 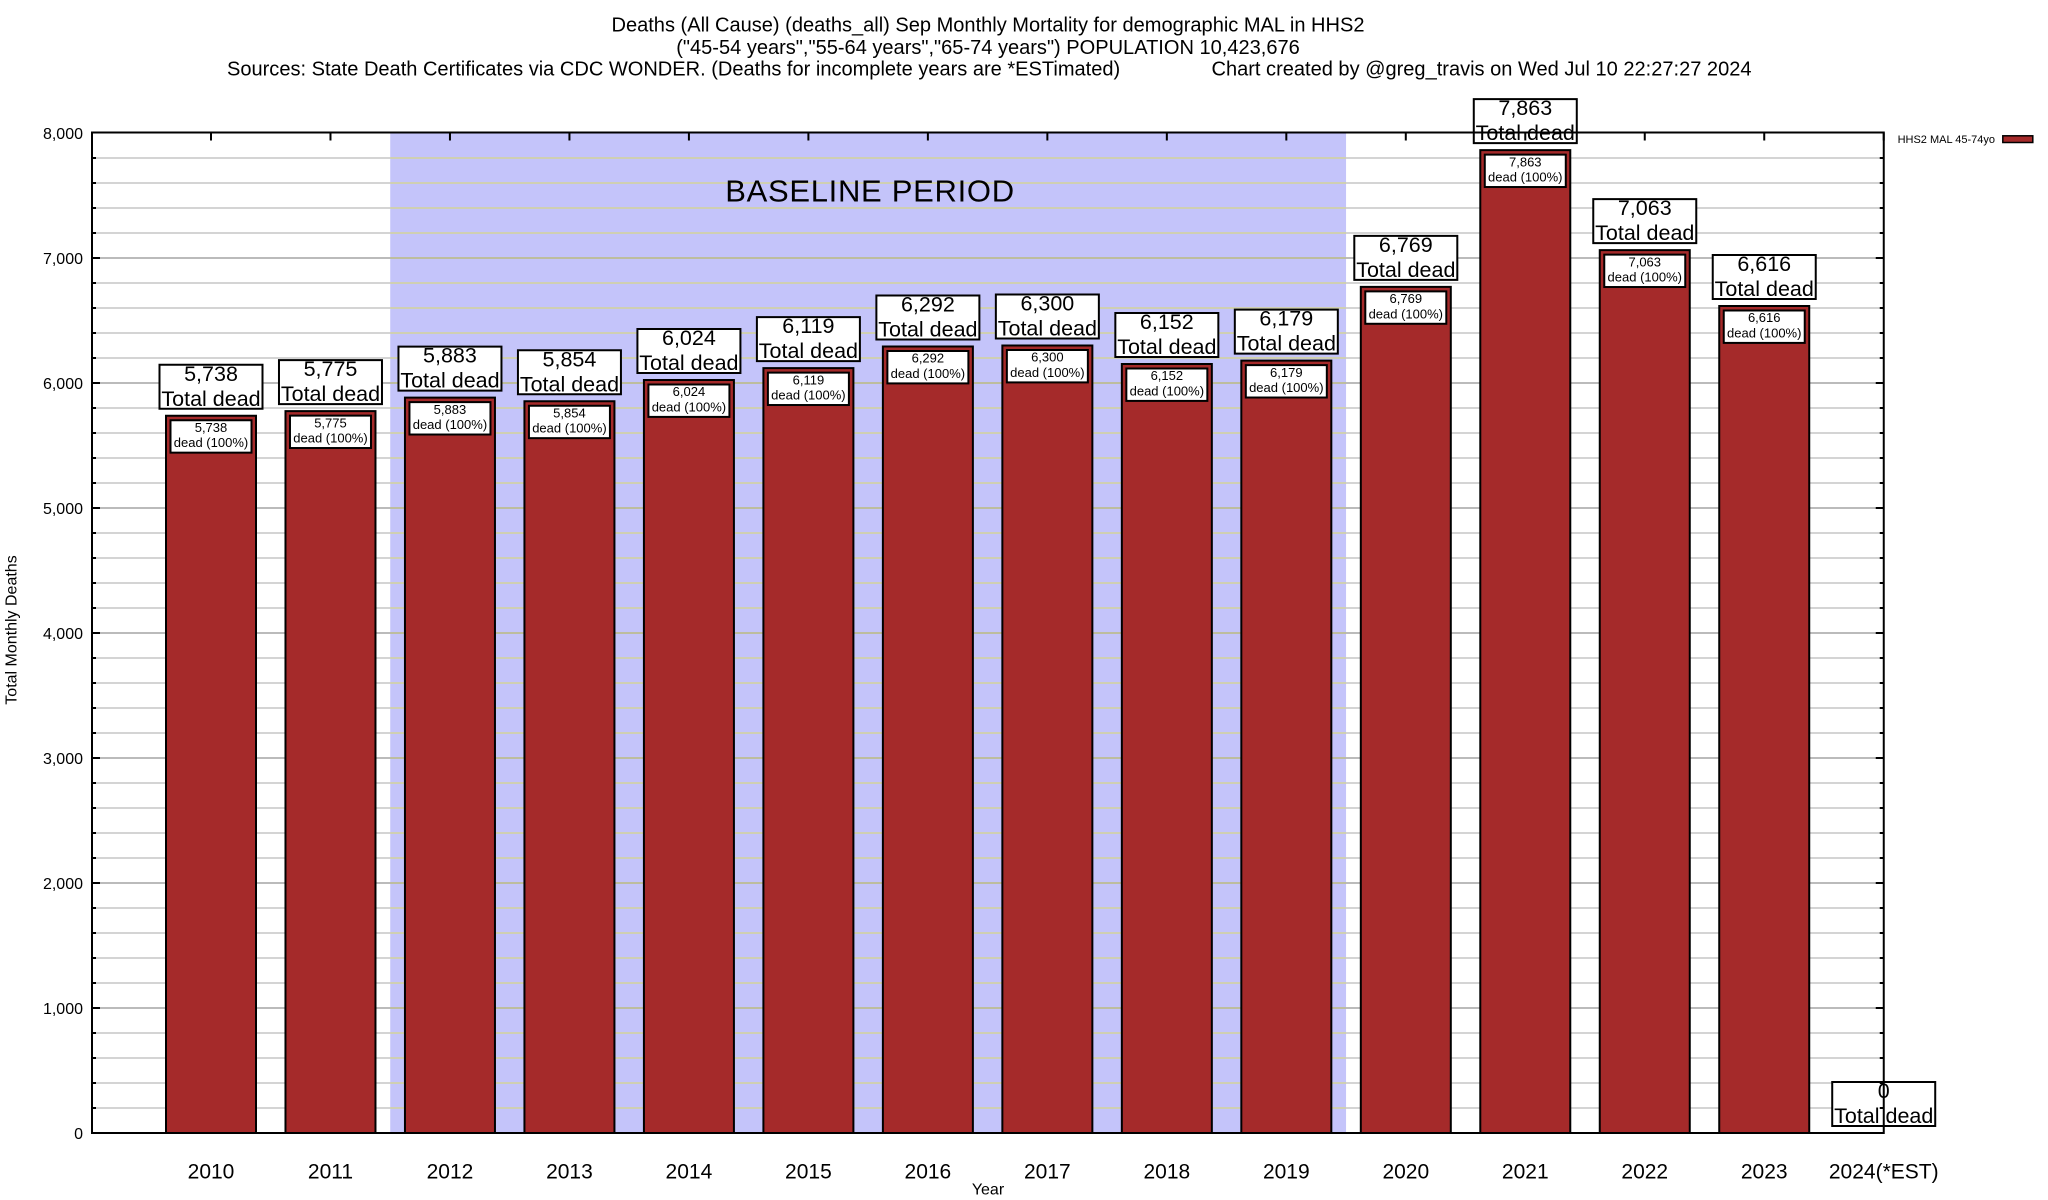 What do you see at coordinates (1525, 1172) in the screenshot?
I see `svg-text: 2021` at bounding box center [1525, 1172].